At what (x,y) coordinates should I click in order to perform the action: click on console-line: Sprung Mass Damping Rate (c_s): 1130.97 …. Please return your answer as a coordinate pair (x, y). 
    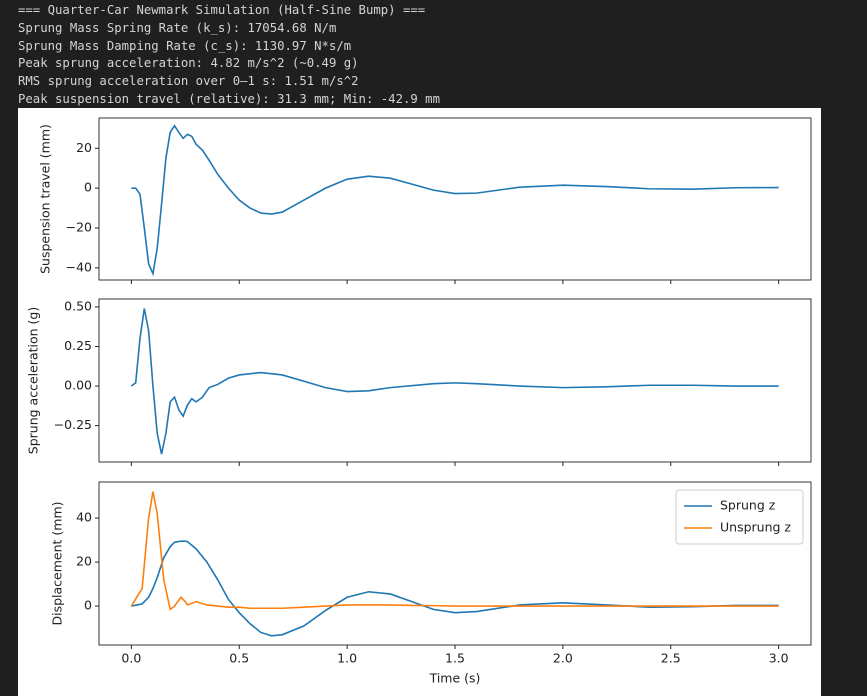
    Looking at the image, I should click on (185, 45).